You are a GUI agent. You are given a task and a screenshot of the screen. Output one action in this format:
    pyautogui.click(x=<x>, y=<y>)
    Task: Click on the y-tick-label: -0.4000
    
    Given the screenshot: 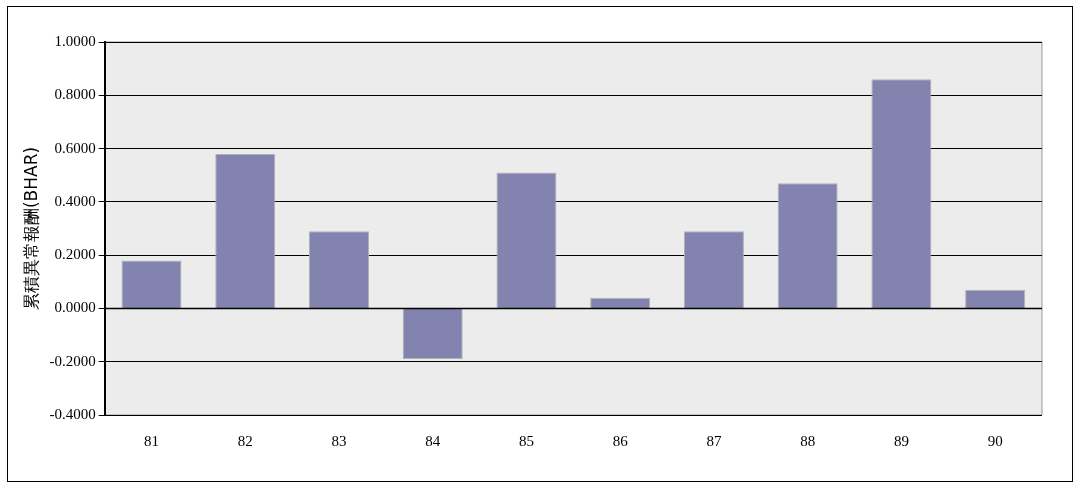 What is the action you would take?
    pyautogui.click(x=72, y=413)
    